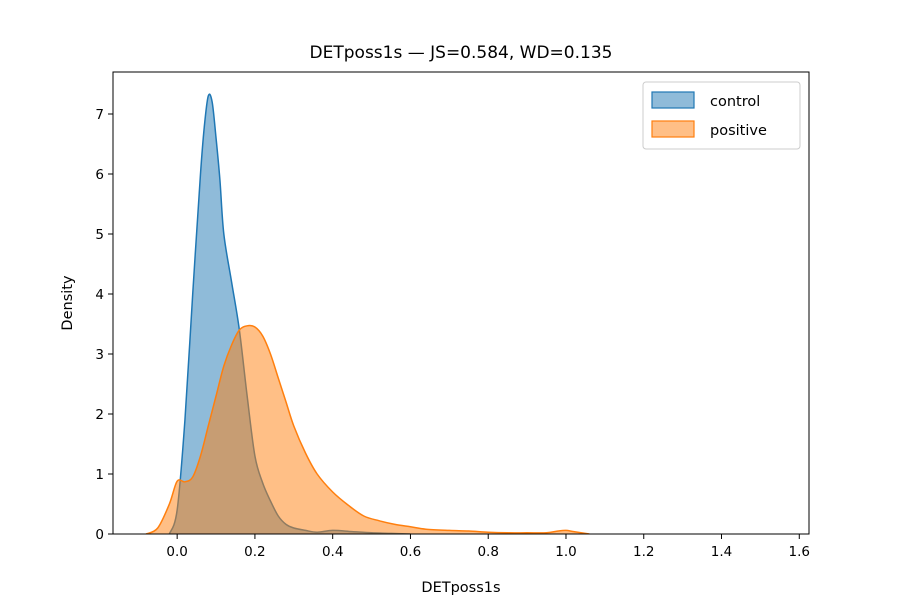 The height and width of the screenshot is (600, 900). What do you see at coordinates (643, 552) in the screenshot?
I see `x-tick-label: 1.2` at bounding box center [643, 552].